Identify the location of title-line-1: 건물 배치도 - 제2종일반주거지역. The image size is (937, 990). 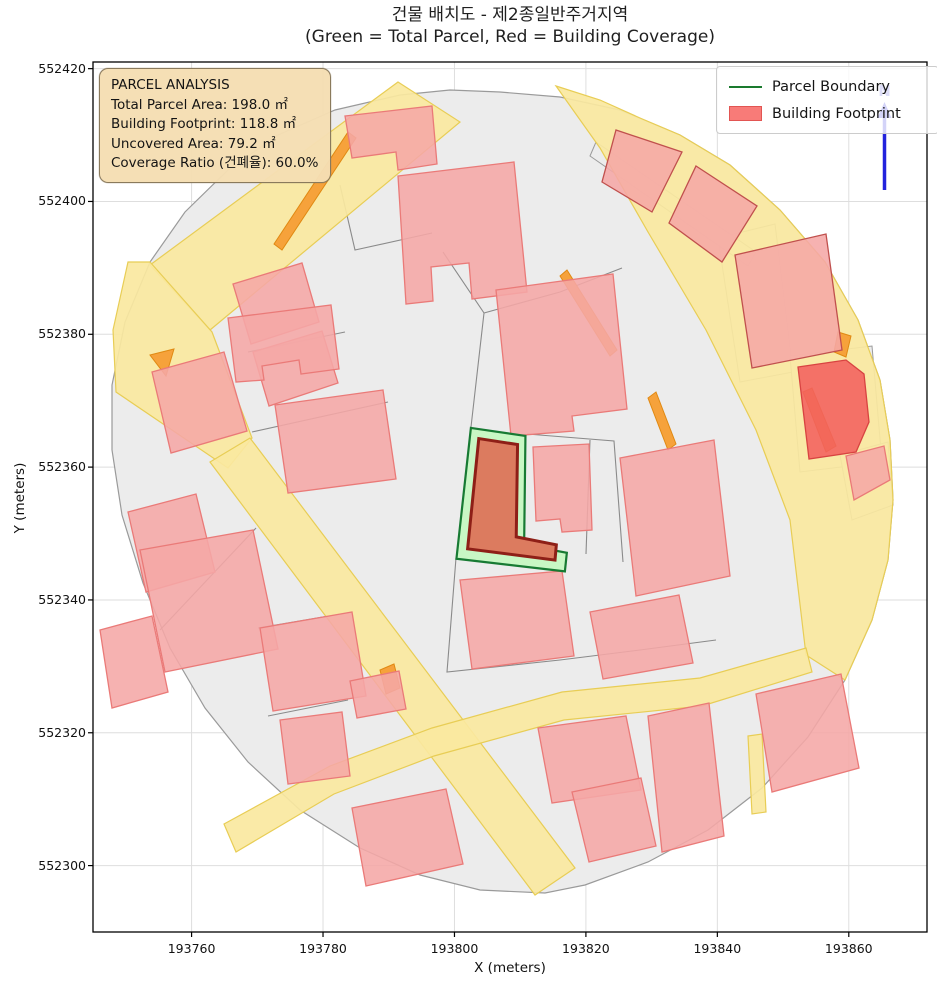
(510, 15).